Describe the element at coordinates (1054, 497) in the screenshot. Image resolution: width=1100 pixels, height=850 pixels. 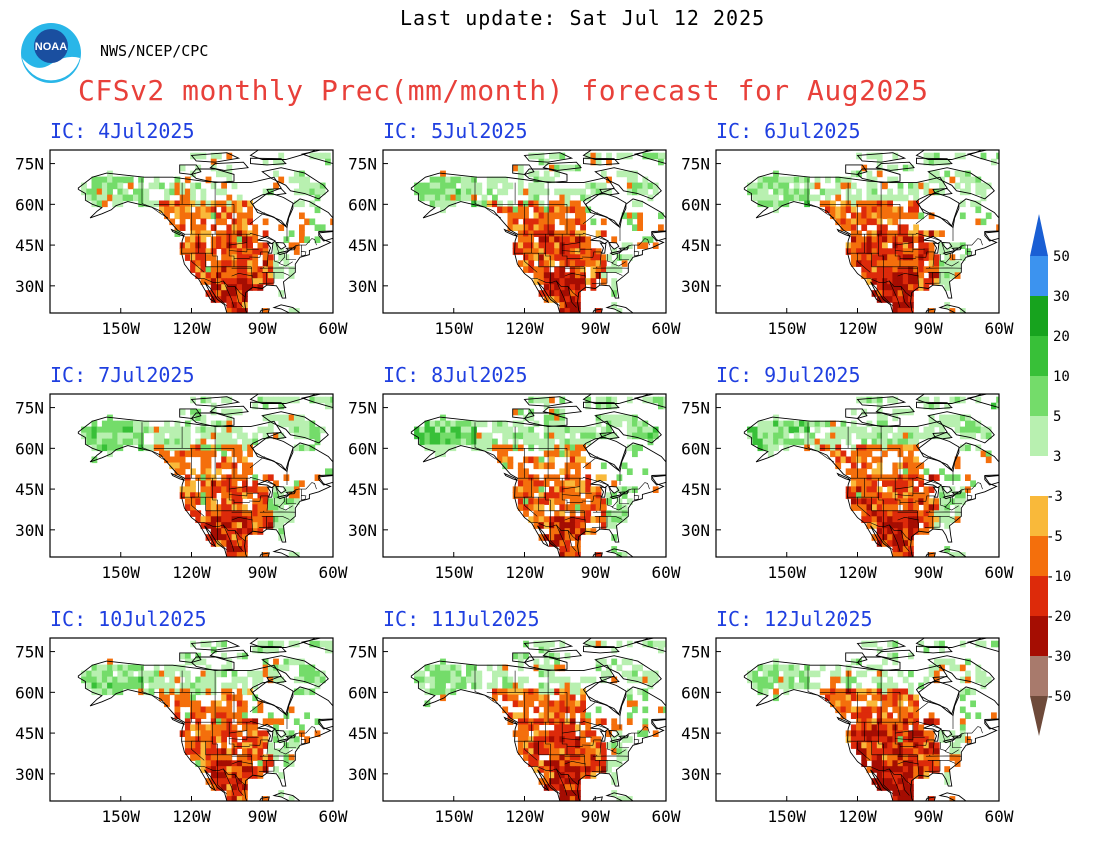
I see `colorbar-label: -3` at that location.